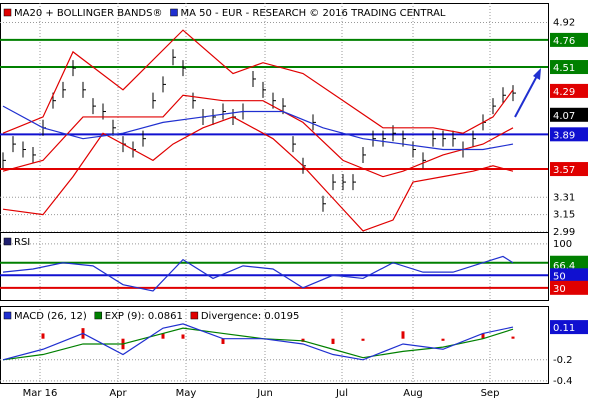  Describe the element at coordinates (564, 215) in the screenshot. I see `y-tick-label: 3.15` at that location.